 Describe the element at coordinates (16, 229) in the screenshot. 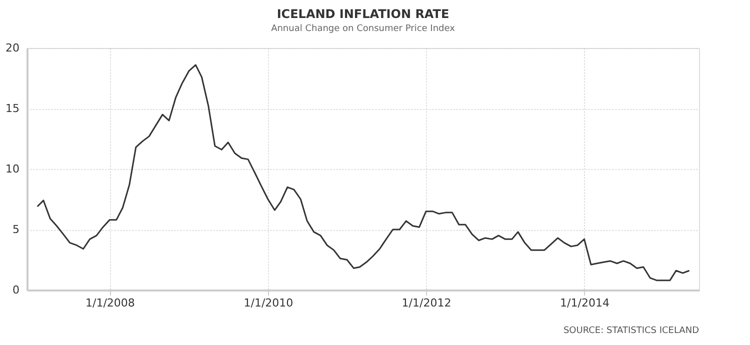

I see `y-tick-label: 5` at that location.